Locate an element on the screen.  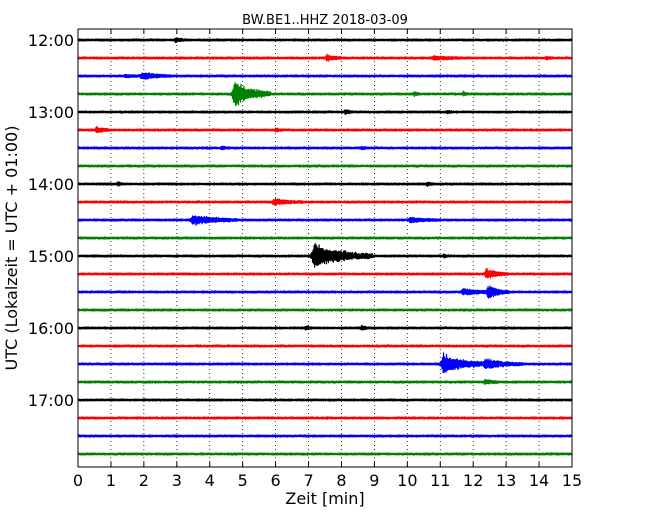
chart-title: BW.BE1..HHZ 2018-03-09 is located at coordinates (325, 20).